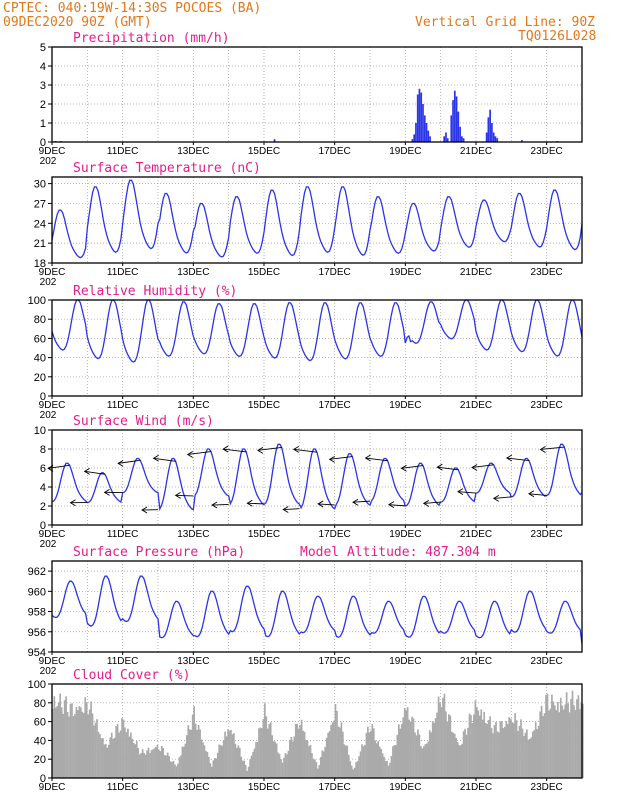 The width and height of the screenshot is (618, 800). I want to click on pres-frame, so click(317, 606).